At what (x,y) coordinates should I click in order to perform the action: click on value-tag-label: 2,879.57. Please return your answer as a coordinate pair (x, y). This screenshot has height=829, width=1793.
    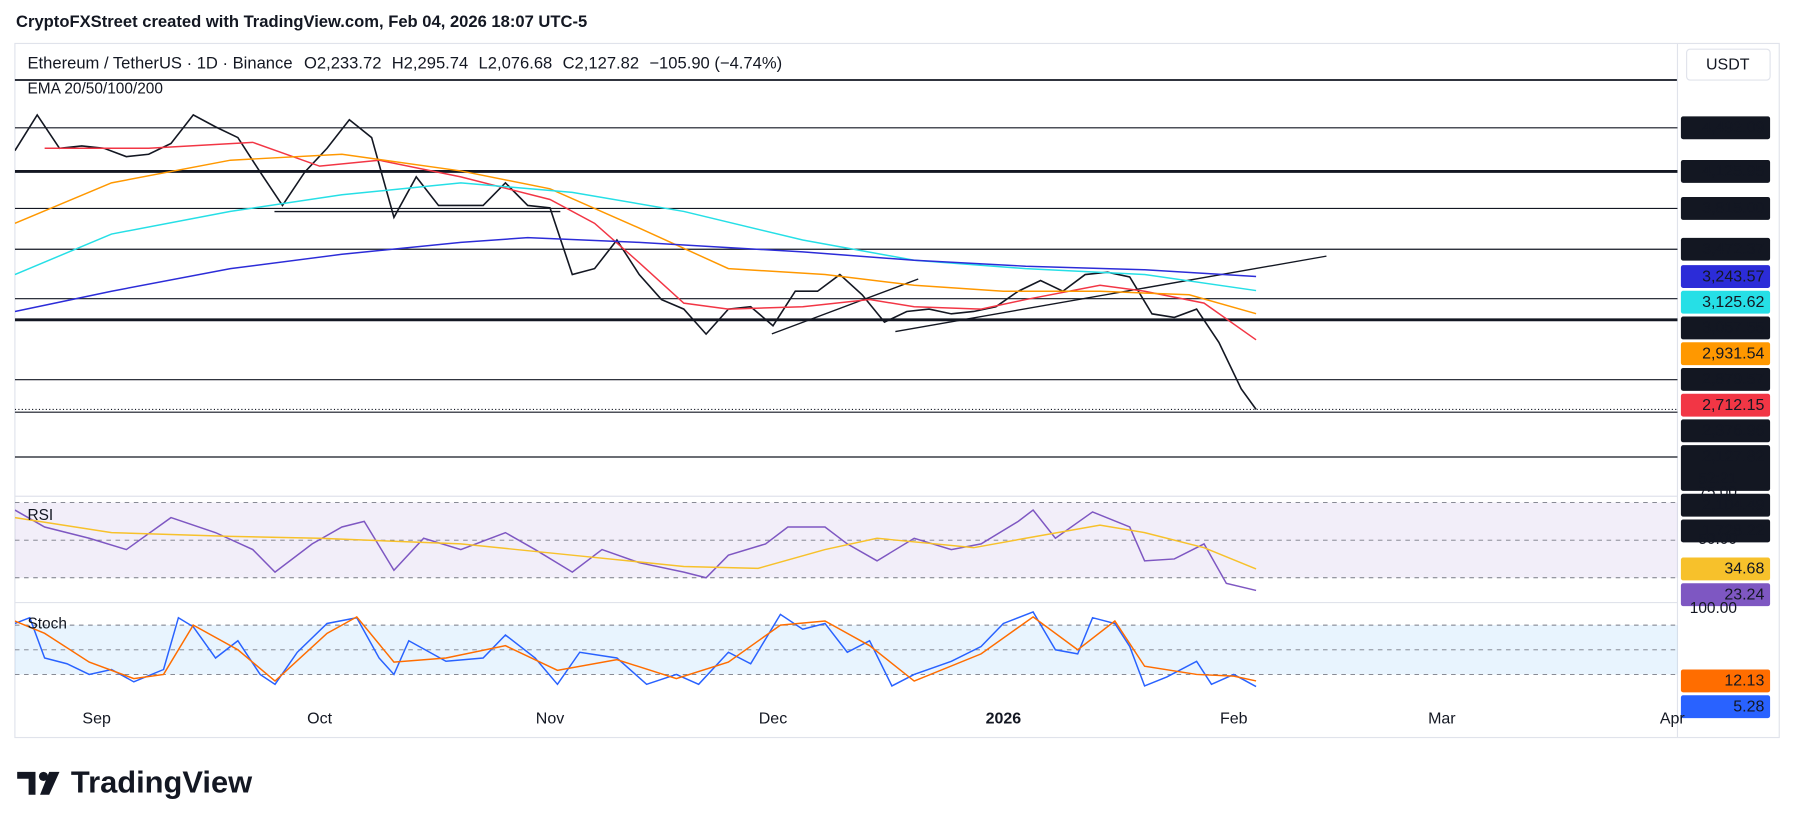
    Looking at the image, I should click on (1733, 379).